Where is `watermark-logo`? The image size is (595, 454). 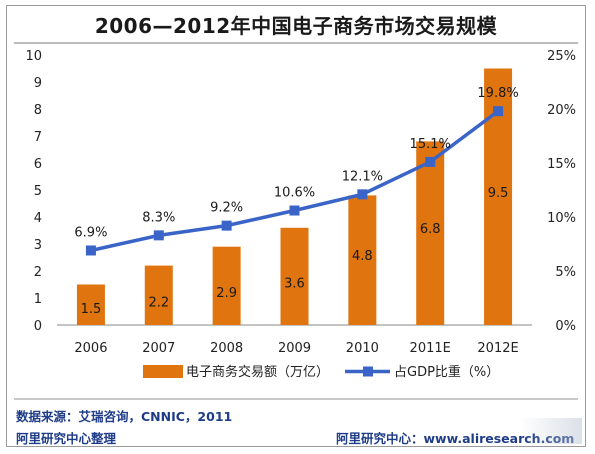
watermark-logo is located at coordinates (551, 431).